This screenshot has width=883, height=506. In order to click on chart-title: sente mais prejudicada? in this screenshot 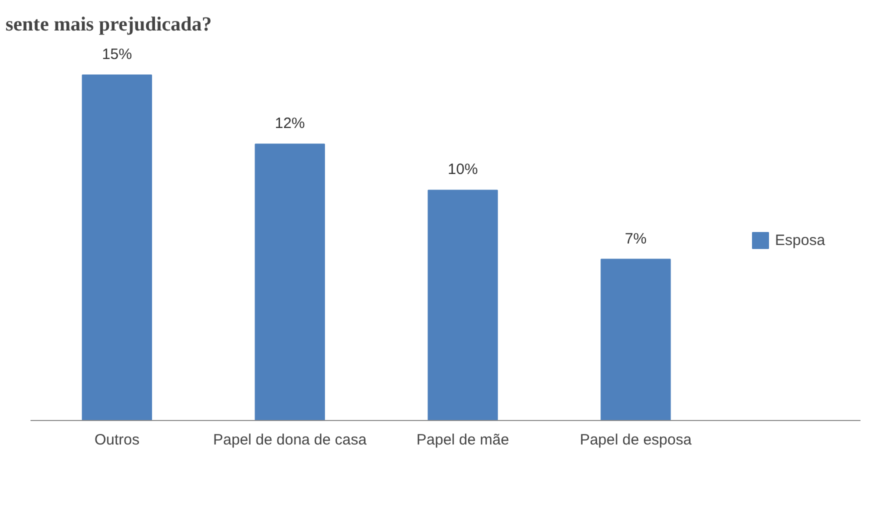, I will do `click(109, 25)`.